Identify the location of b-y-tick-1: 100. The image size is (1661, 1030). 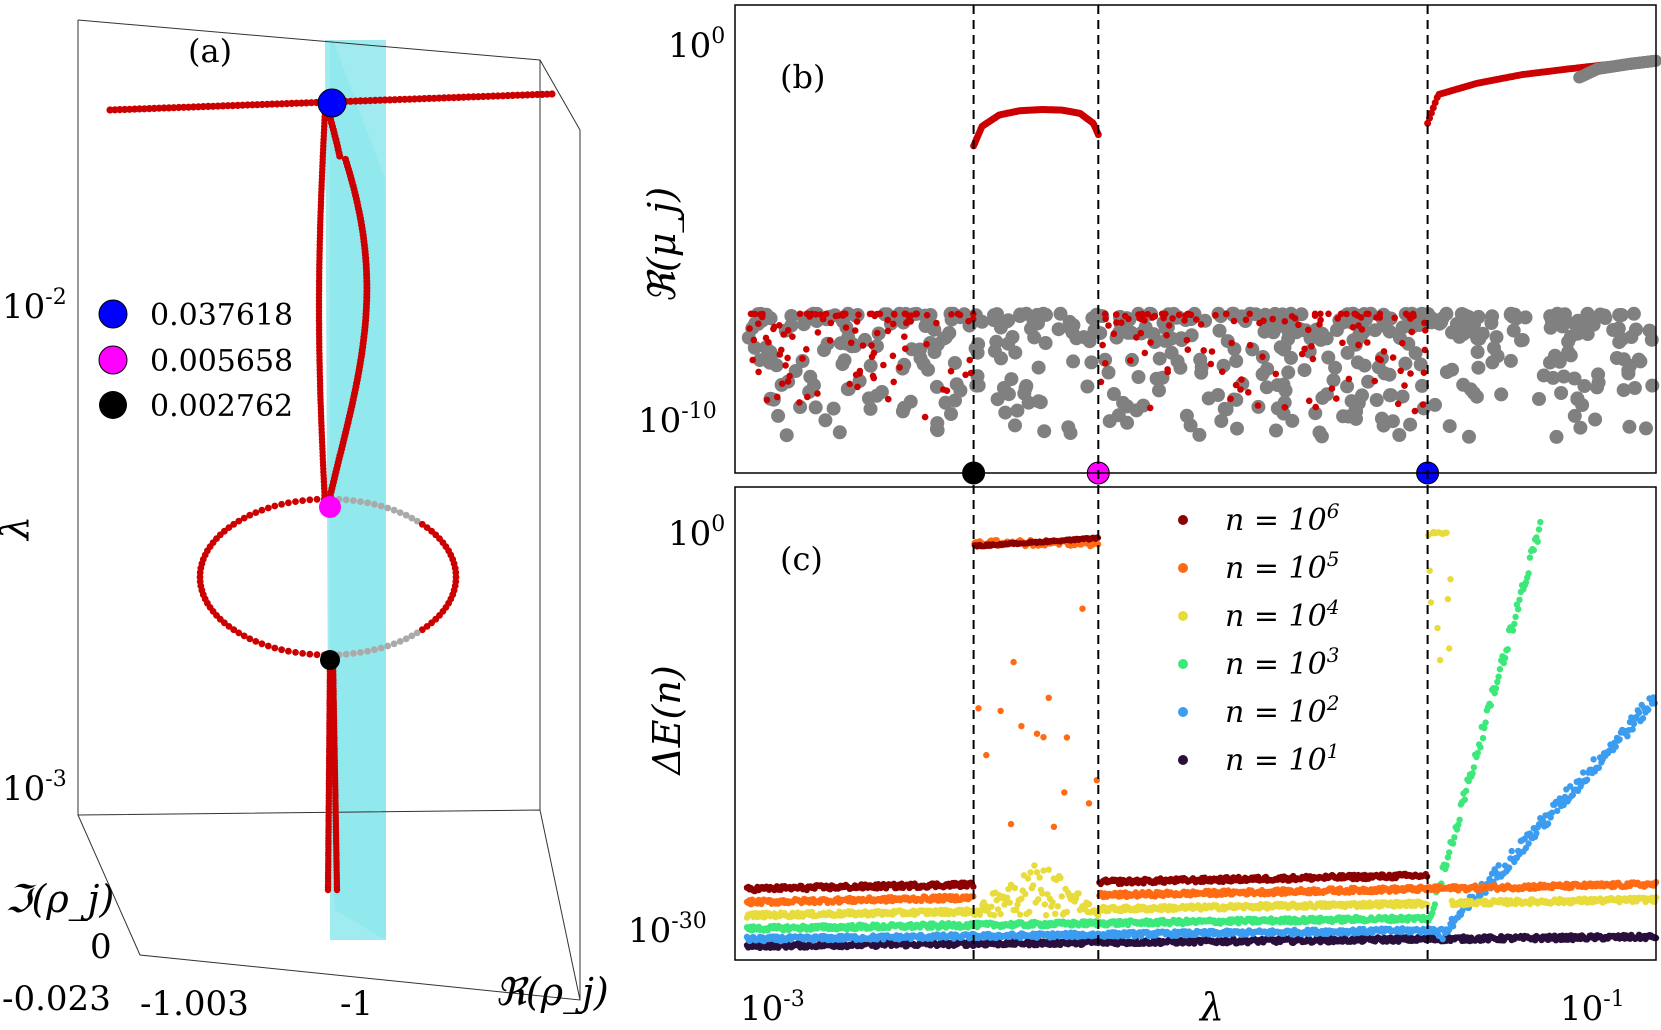
(696, 45).